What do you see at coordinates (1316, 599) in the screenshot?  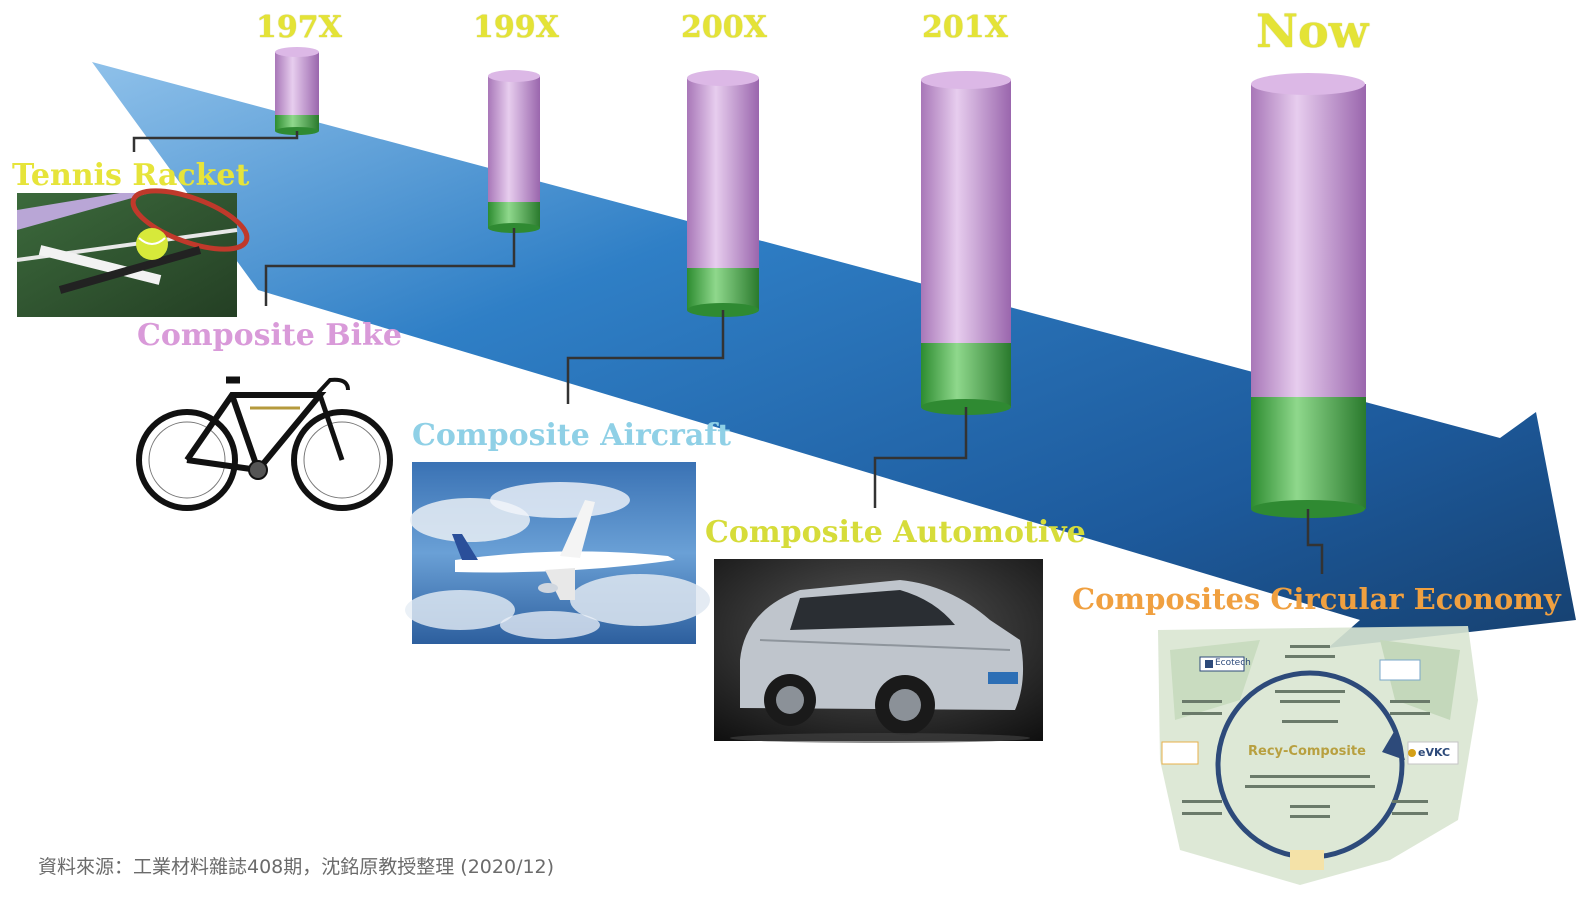 I see `label-composites-circular-economy: Composites Circular Economy` at bounding box center [1316, 599].